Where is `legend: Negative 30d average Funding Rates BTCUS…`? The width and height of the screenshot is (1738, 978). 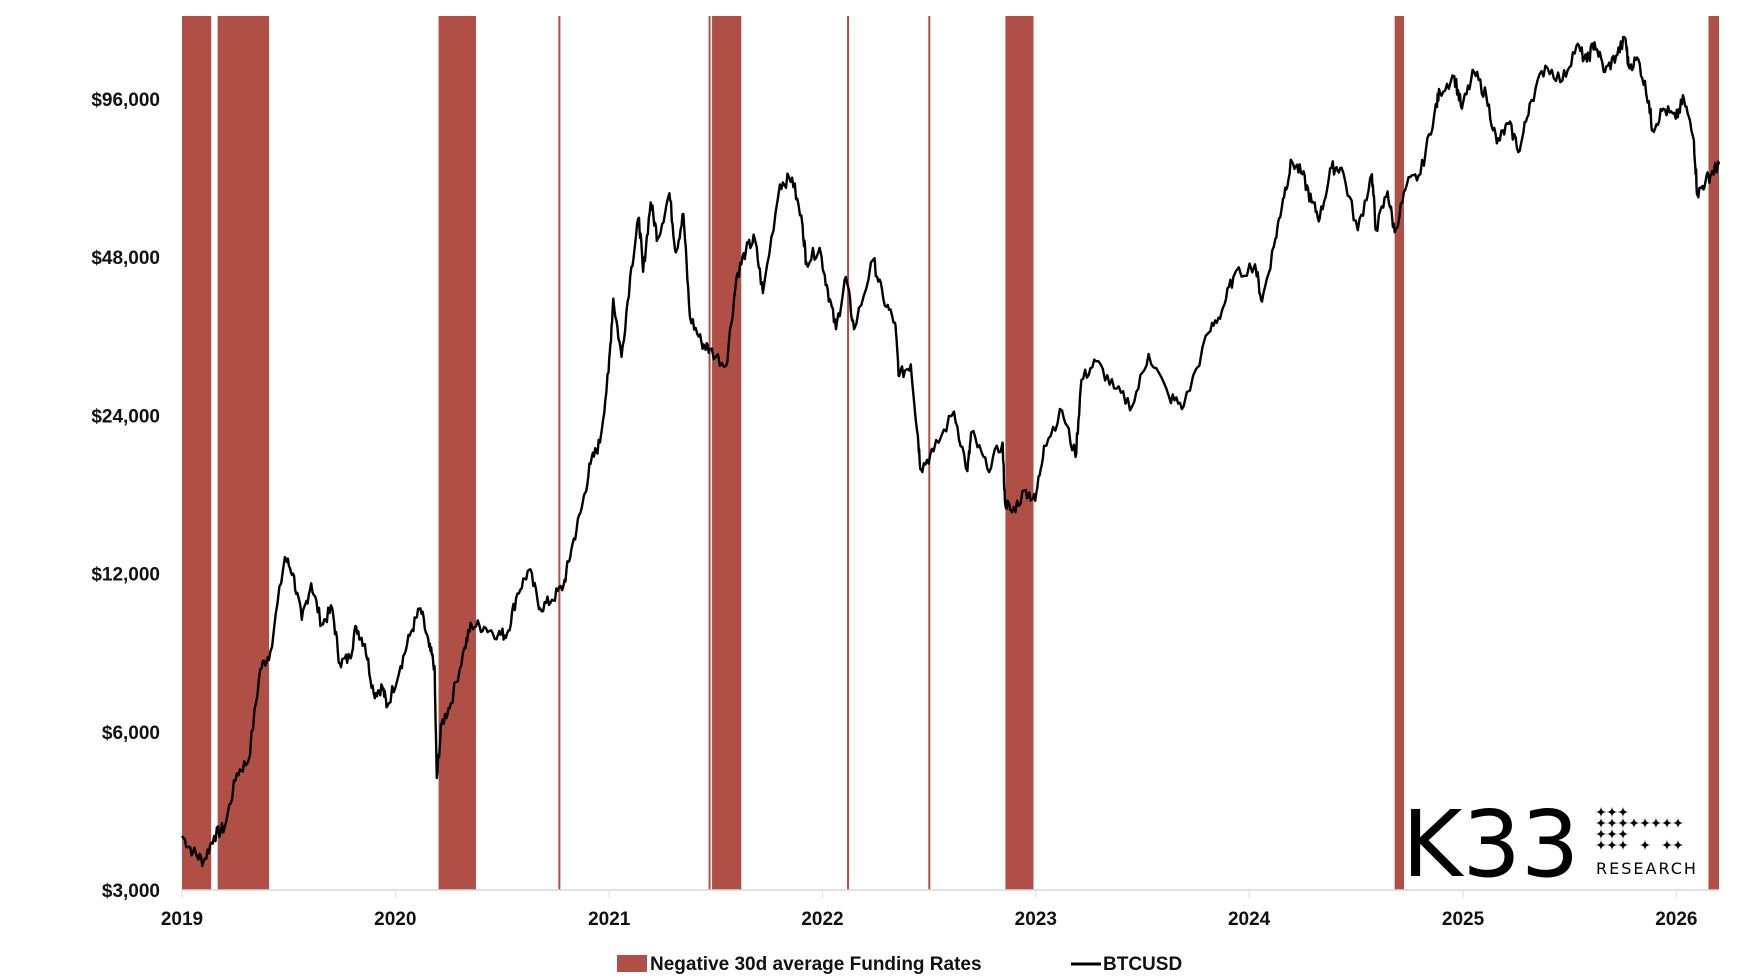
legend: Negative 30d average Funding Rates BTCUS… is located at coordinates (899, 964).